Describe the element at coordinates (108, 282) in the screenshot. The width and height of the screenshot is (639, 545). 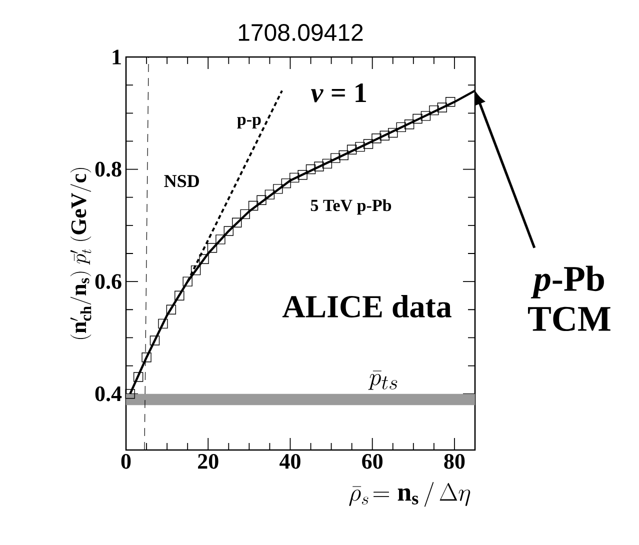
I see `y-tick-label: 0.6` at that location.